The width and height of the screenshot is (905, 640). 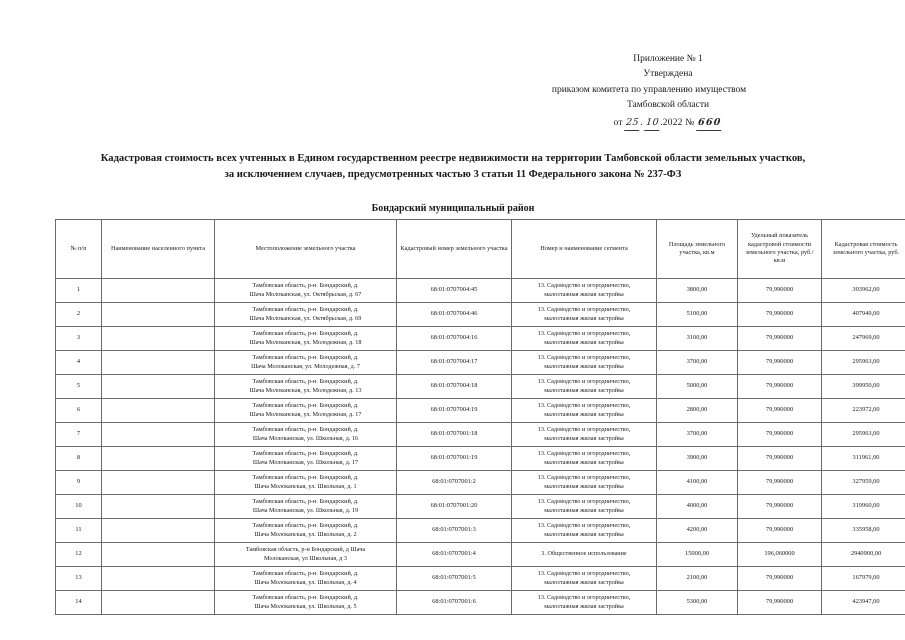 What do you see at coordinates (454, 602) in the screenshot?
I see `cell-cadastral-number: 68:01:0707001:6` at bounding box center [454, 602].